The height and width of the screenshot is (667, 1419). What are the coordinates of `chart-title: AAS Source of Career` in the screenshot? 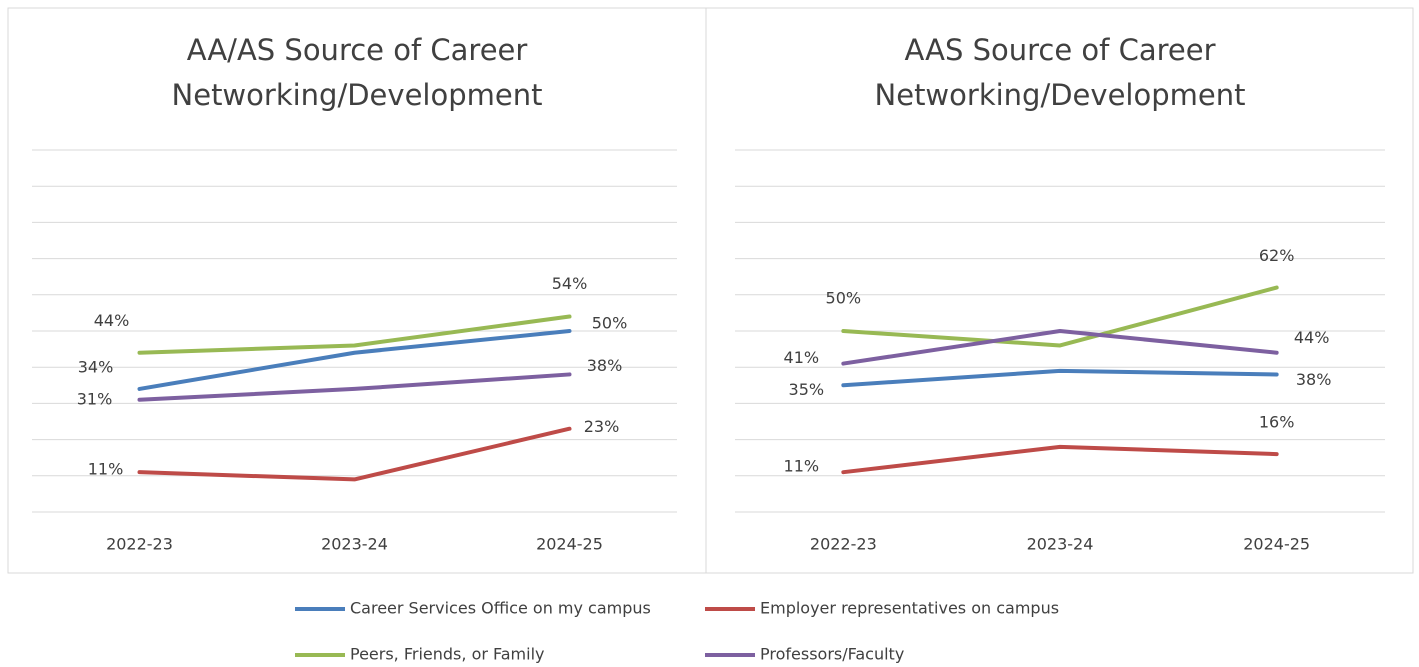 It's located at (1059, 50).